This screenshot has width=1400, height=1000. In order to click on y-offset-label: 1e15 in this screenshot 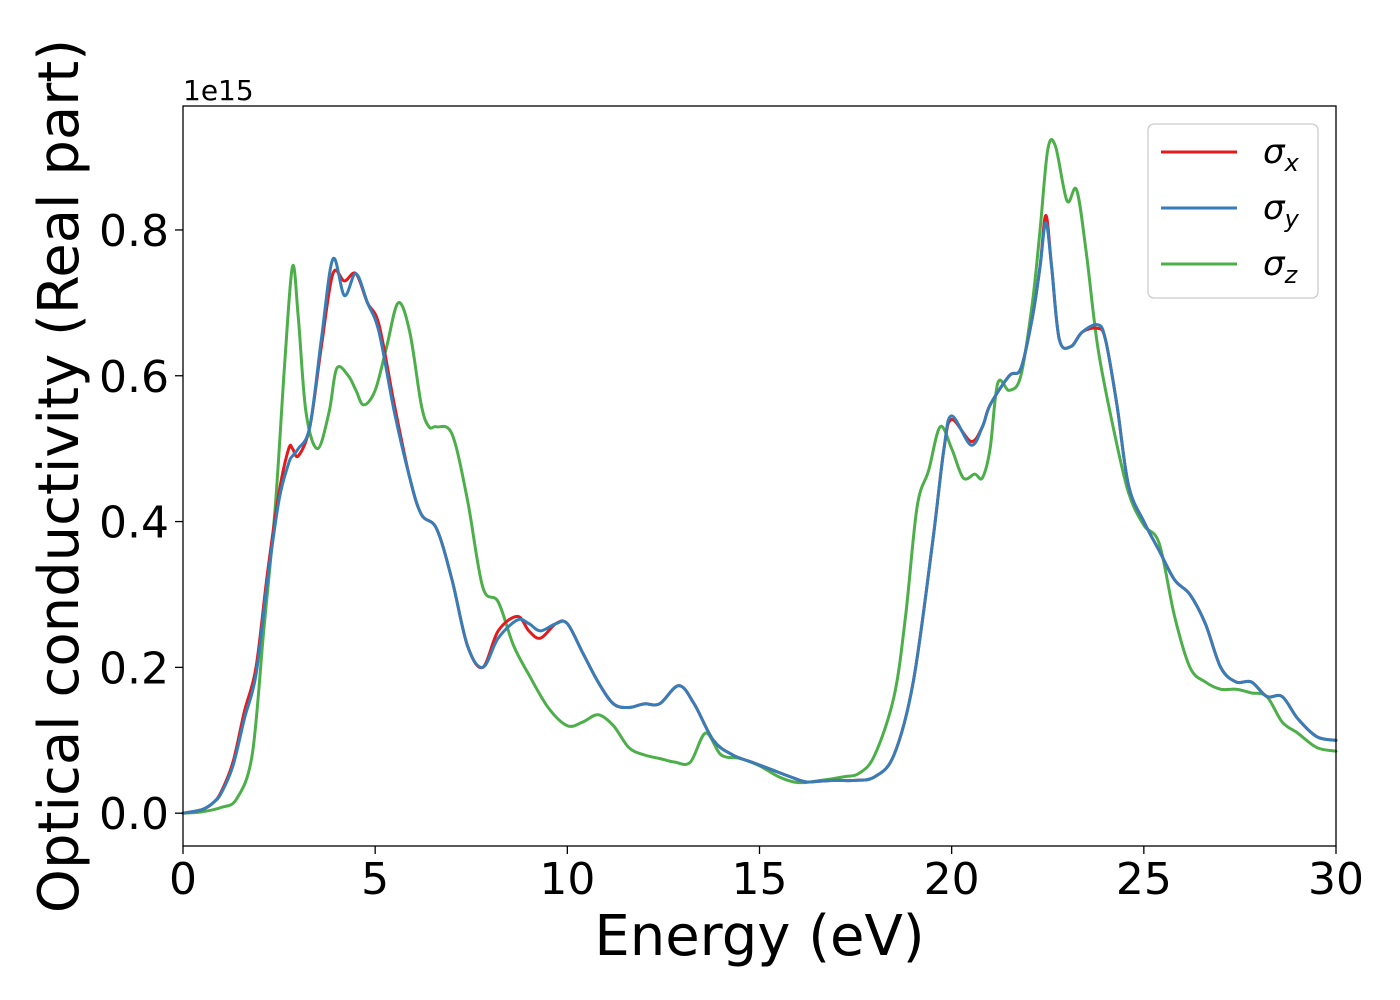, I will do `click(218, 90)`.